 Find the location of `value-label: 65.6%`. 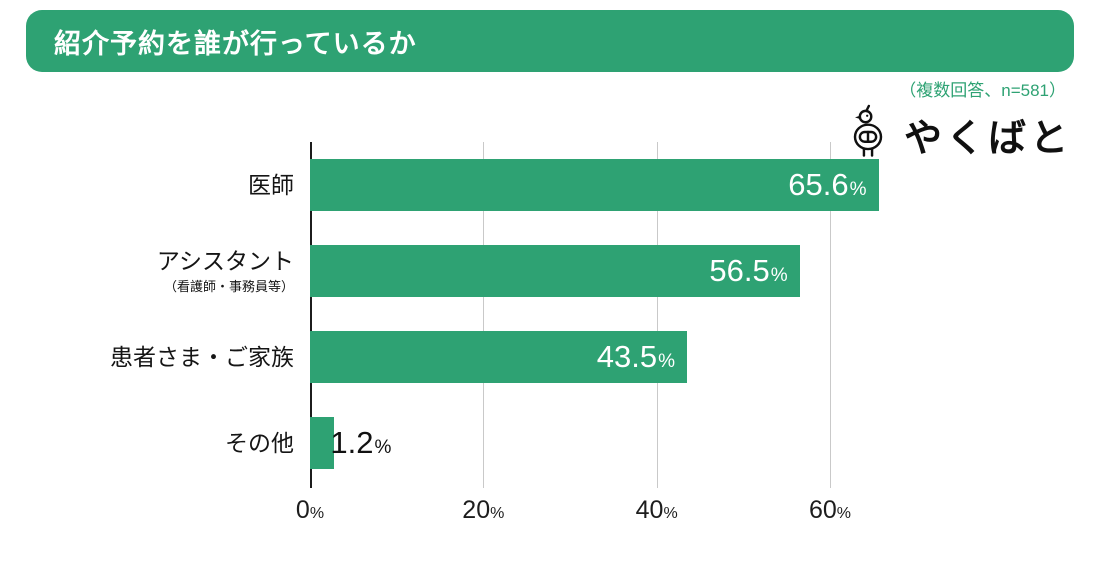

value-label: 65.6% is located at coordinates (827, 184).